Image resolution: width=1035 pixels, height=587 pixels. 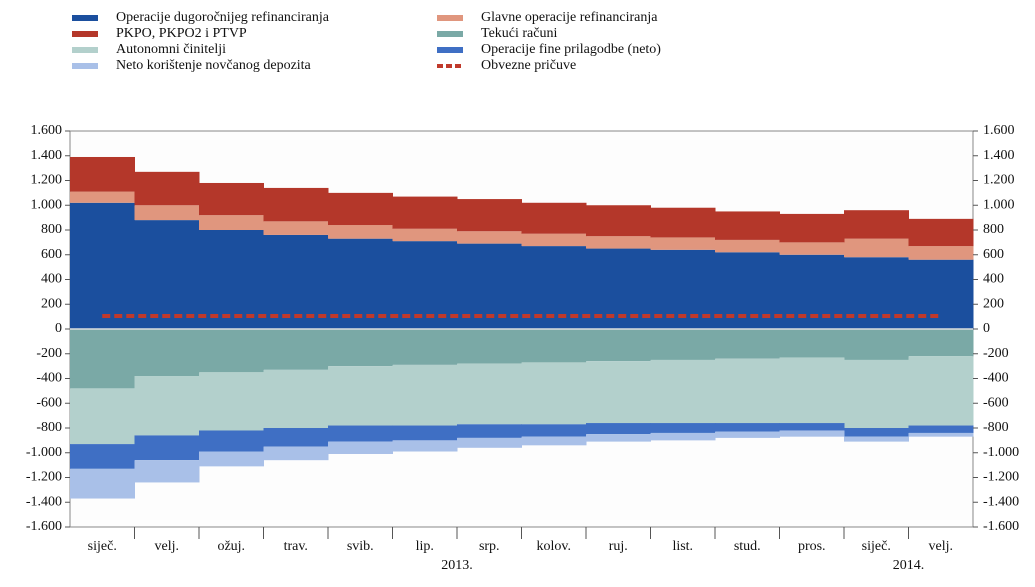 What do you see at coordinates (47, 155) in the screenshot?
I see `y-tick-label: 1.400` at bounding box center [47, 155].